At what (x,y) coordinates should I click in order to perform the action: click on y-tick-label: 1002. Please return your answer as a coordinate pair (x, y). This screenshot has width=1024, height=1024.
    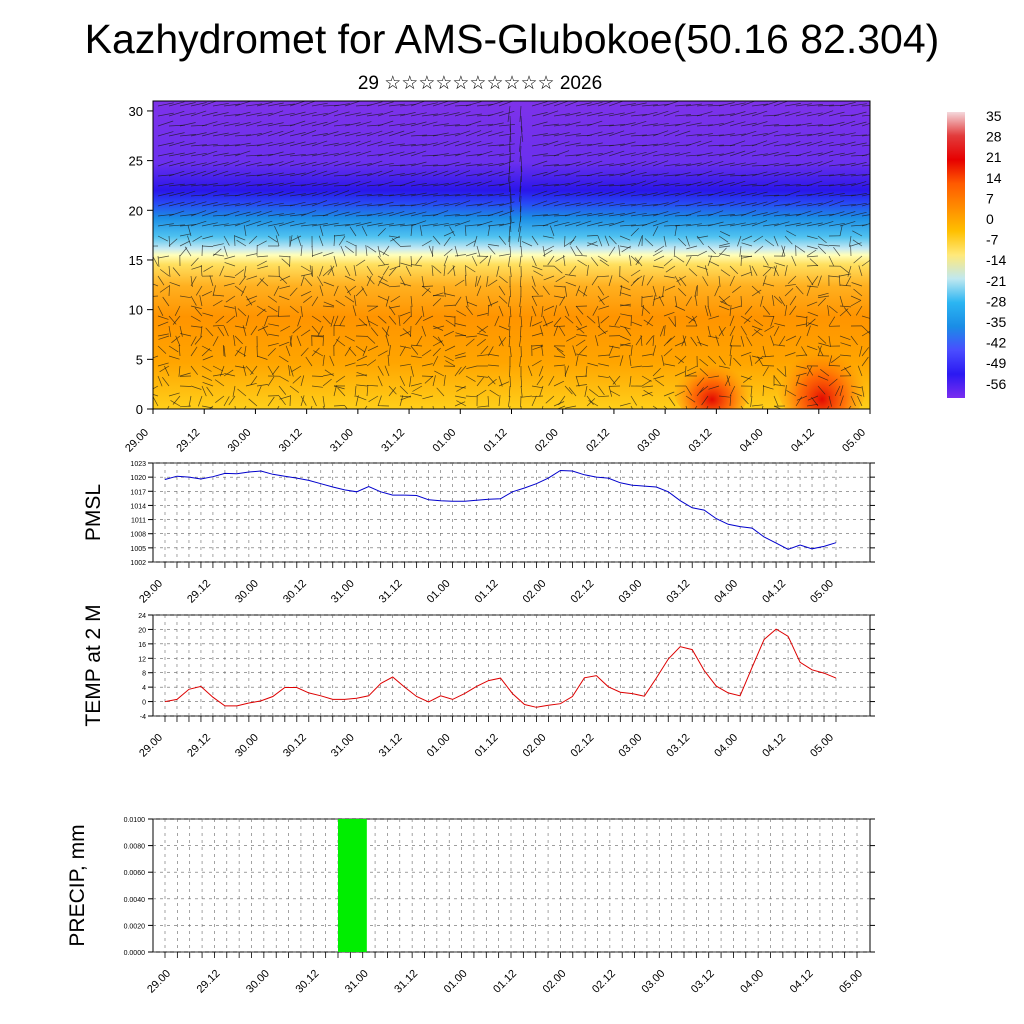
    Looking at the image, I should click on (138, 563).